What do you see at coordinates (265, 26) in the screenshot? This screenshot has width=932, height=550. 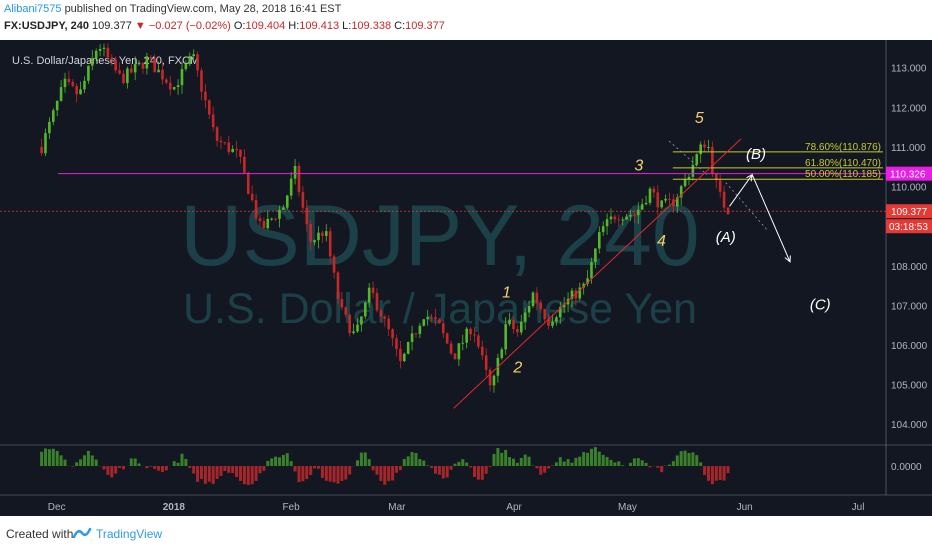 I see `open-value: 109.404` at bounding box center [265, 26].